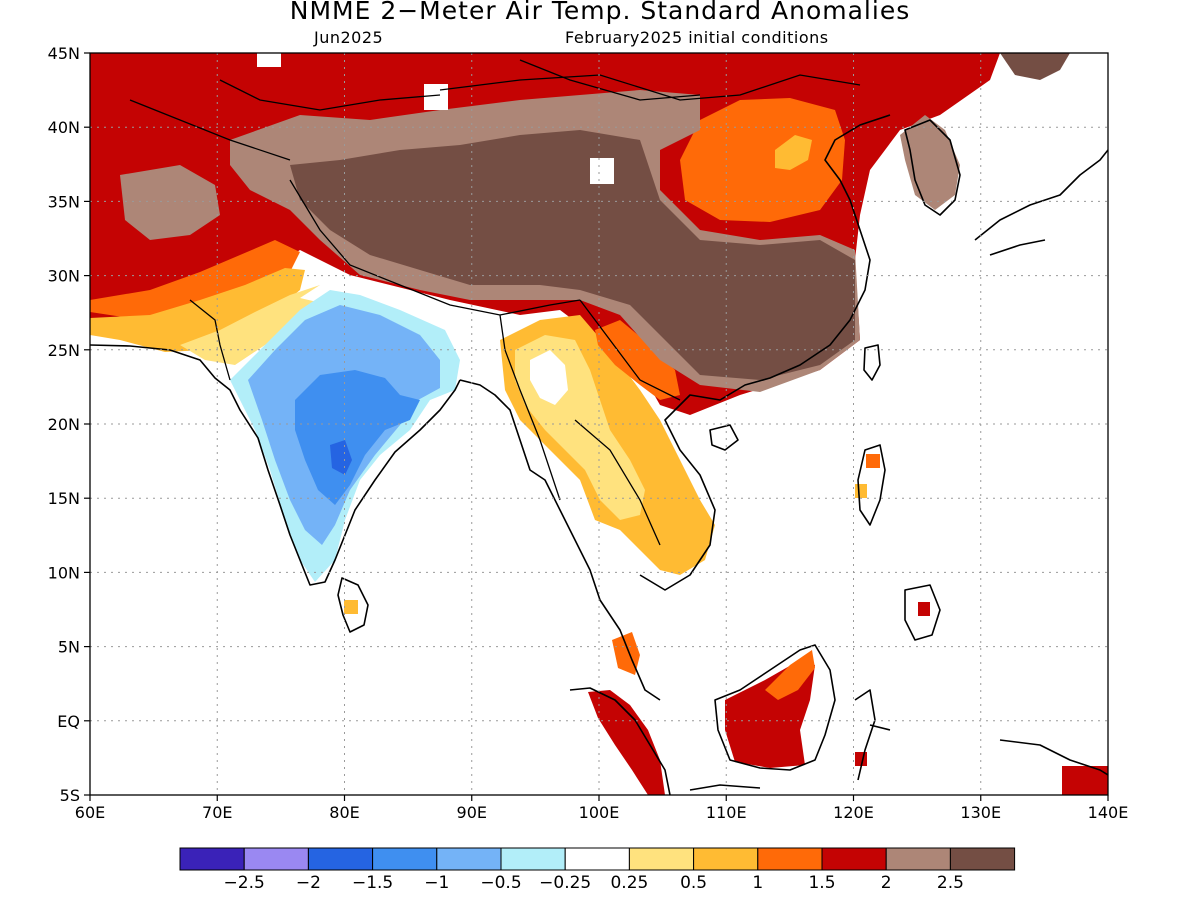 Image resolution: width=1200 pixels, height=900 pixels. Describe the element at coordinates (650, 87) in the screenshot. I see `border-mongolia` at that location.